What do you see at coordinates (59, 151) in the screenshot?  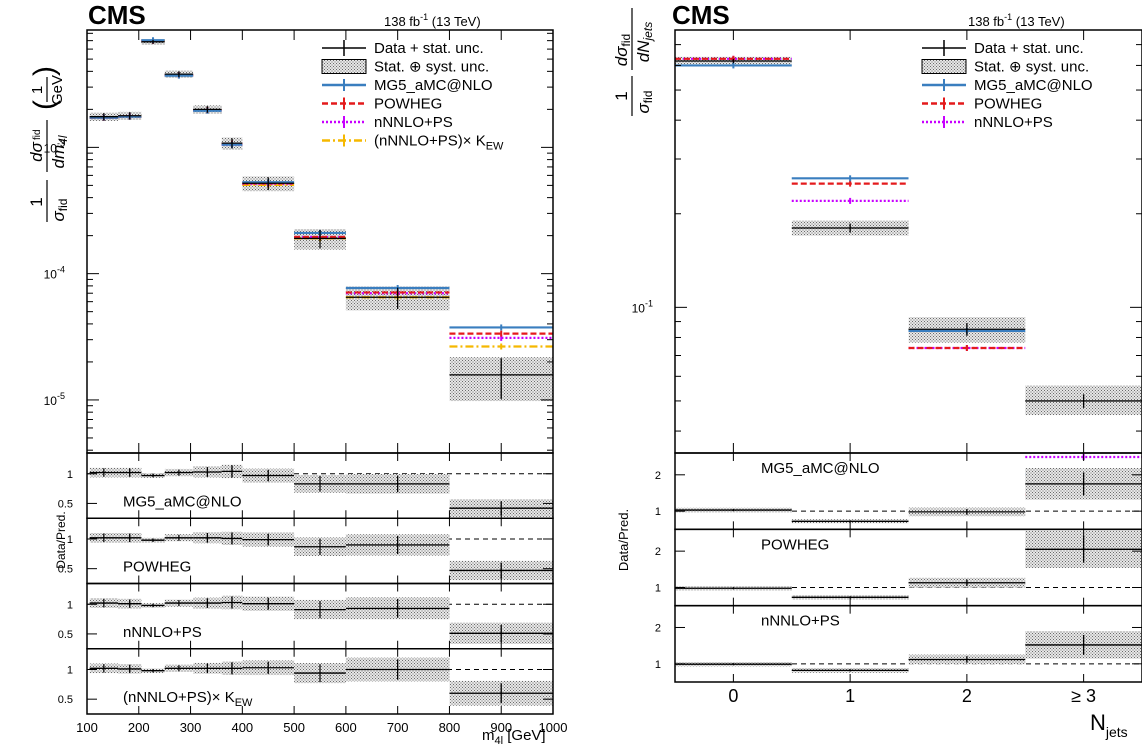 I see `svg-text: dm4l` at bounding box center [59, 151].